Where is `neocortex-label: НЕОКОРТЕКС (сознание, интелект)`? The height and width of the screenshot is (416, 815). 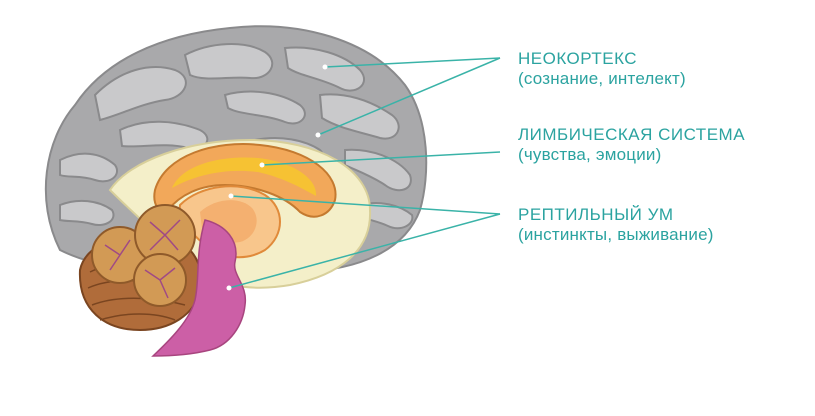
neocortex-label: НЕОКОРТЕКС (сознание, интелект) is located at coordinates (602, 69).